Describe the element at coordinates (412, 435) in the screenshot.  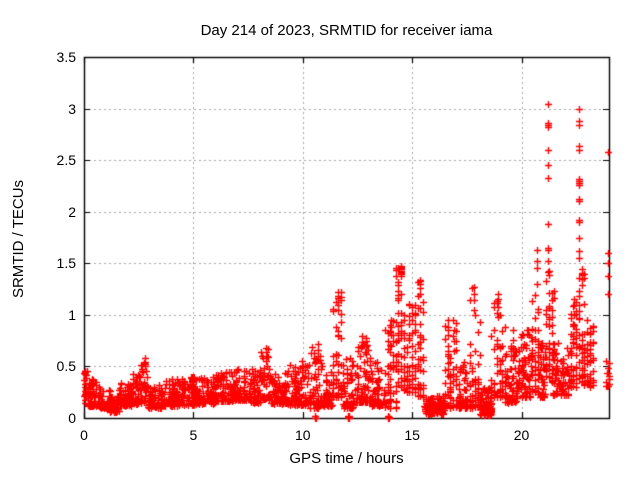
I see `x-tick-label: 15` at that location.